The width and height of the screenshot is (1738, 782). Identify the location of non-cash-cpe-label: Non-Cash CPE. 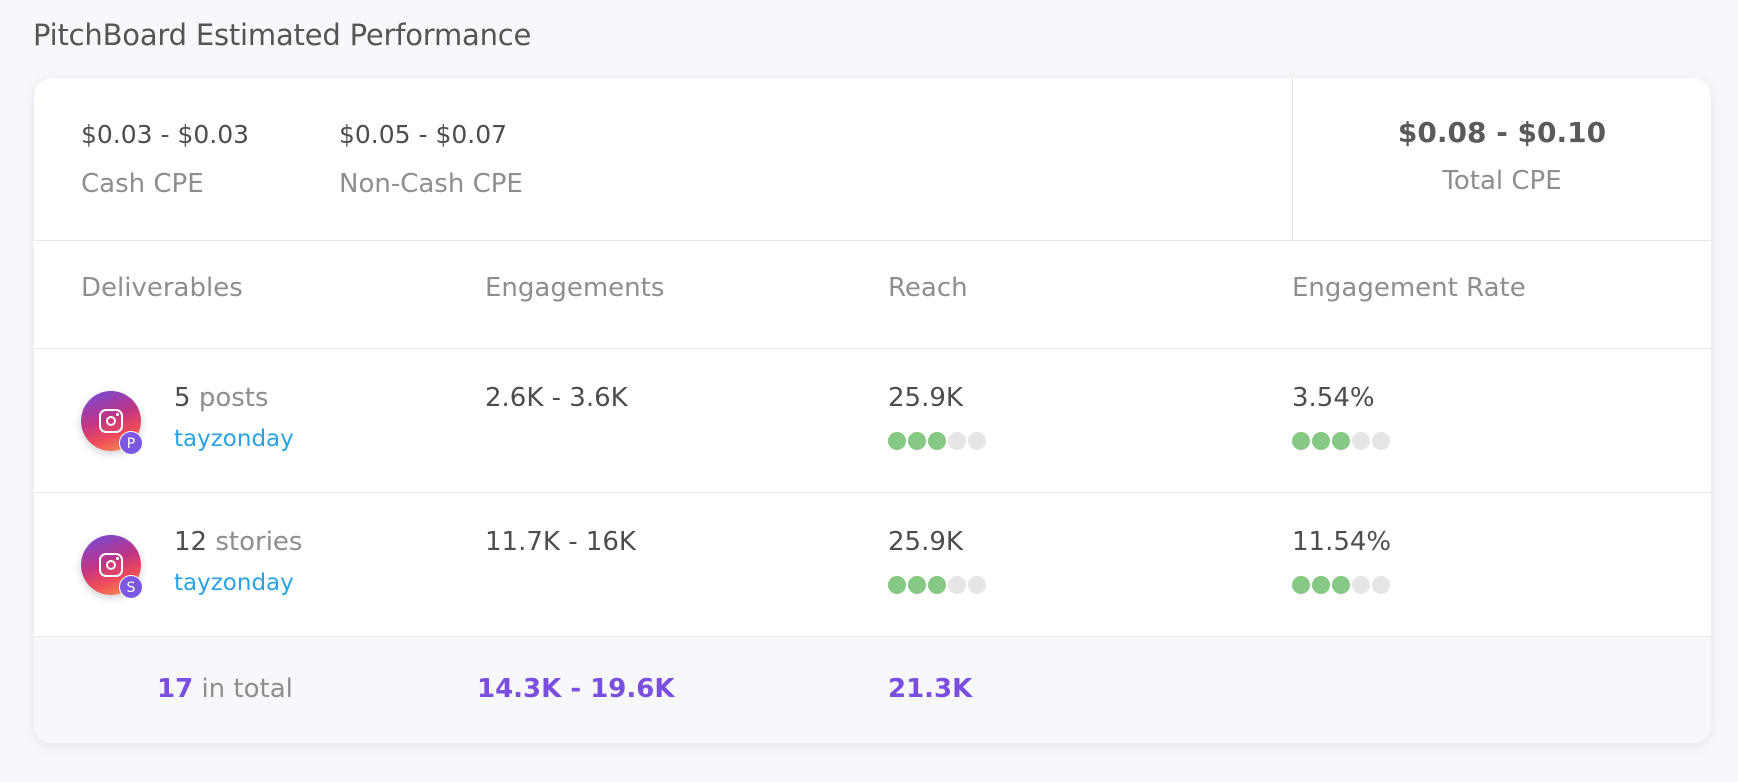
(431, 184).